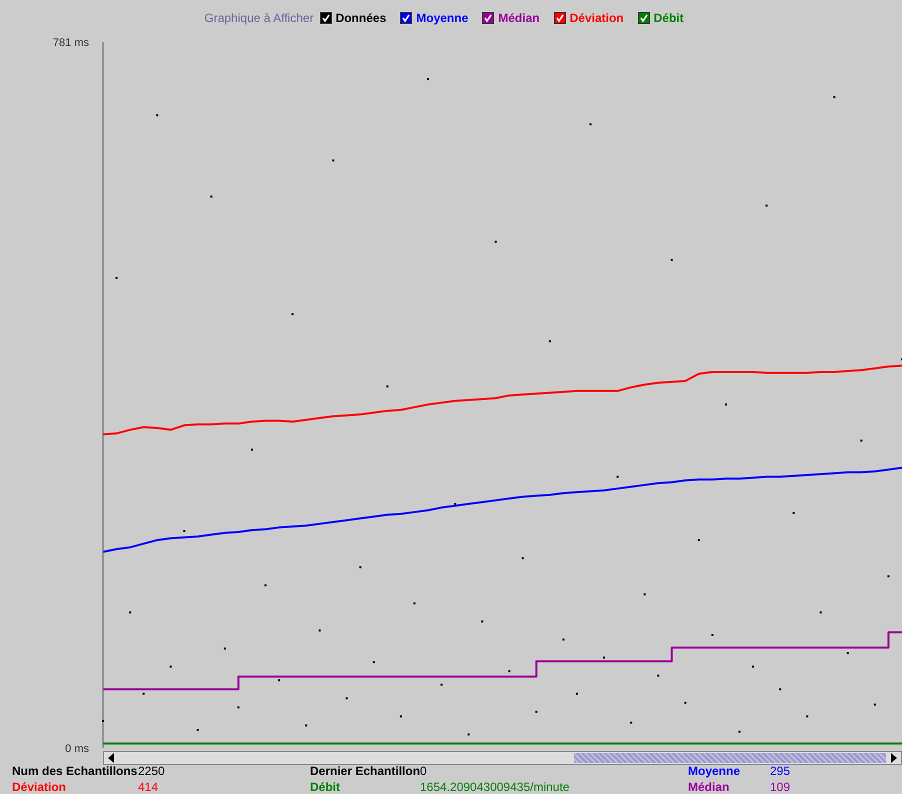 Image resolution: width=902 pixels, height=794 pixels. What do you see at coordinates (39, 787) in the screenshot?
I see `text: Déviation` at bounding box center [39, 787].